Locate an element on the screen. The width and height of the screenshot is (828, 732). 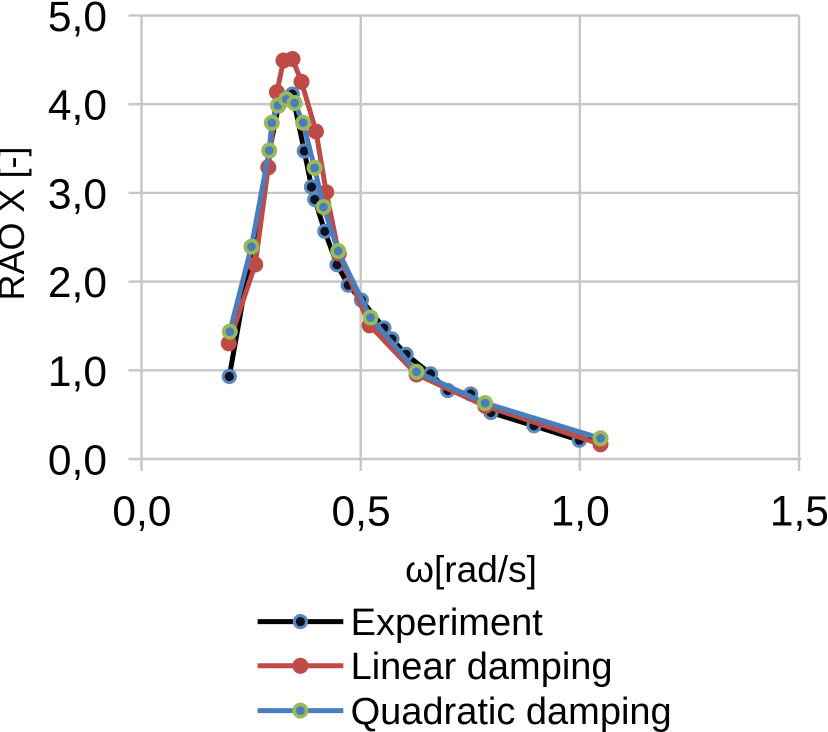
svg-text: RAO X [-] is located at coordinates (16, 223).